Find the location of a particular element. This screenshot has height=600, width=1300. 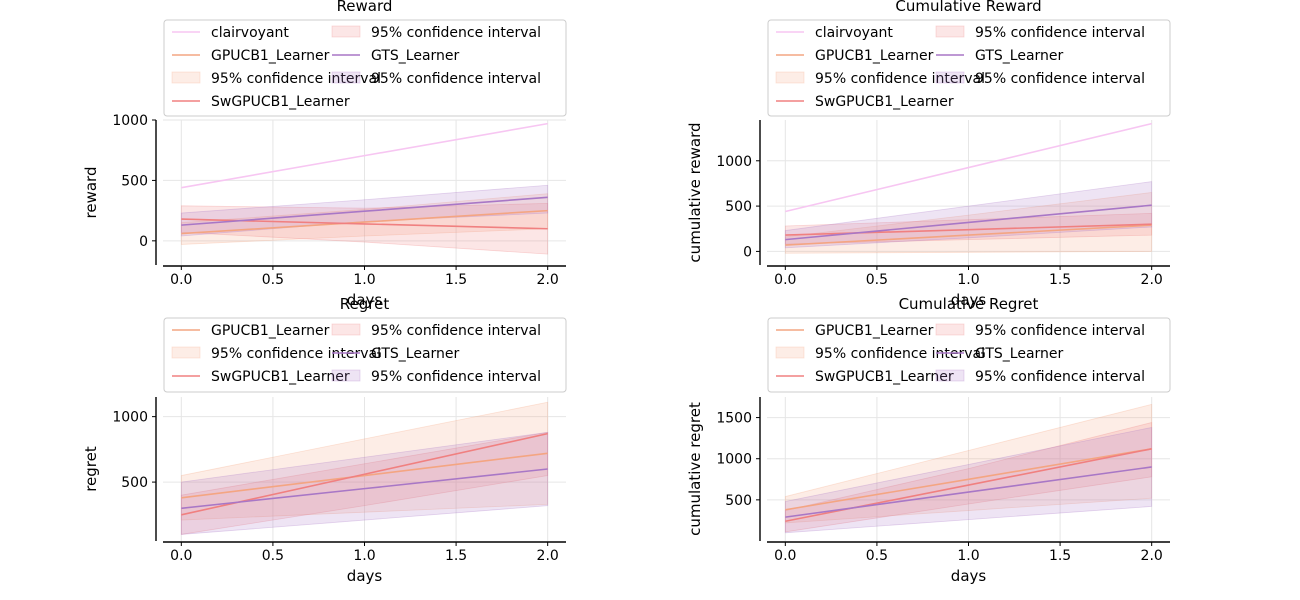

legend-label: clairvoyant is located at coordinates (250, 33).